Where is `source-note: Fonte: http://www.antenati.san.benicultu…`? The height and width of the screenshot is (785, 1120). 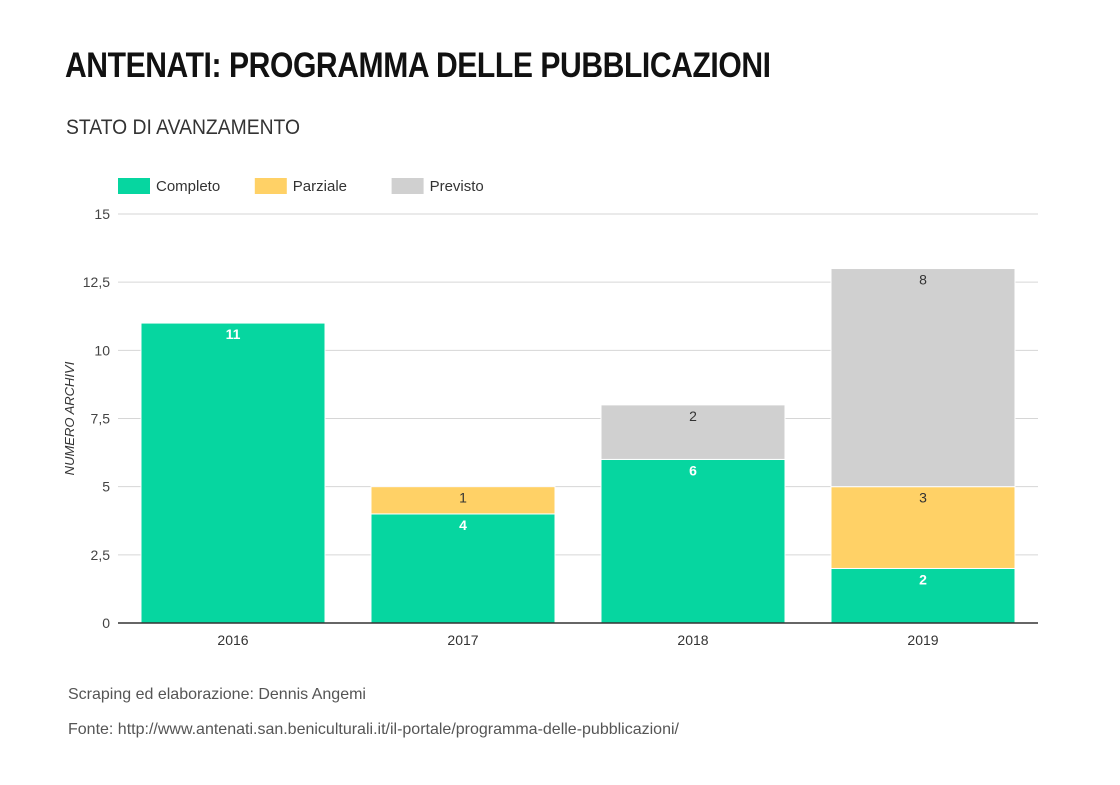
source-note: Fonte: http://www.antenati.san.benicultu… is located at coordinates (373, 729).